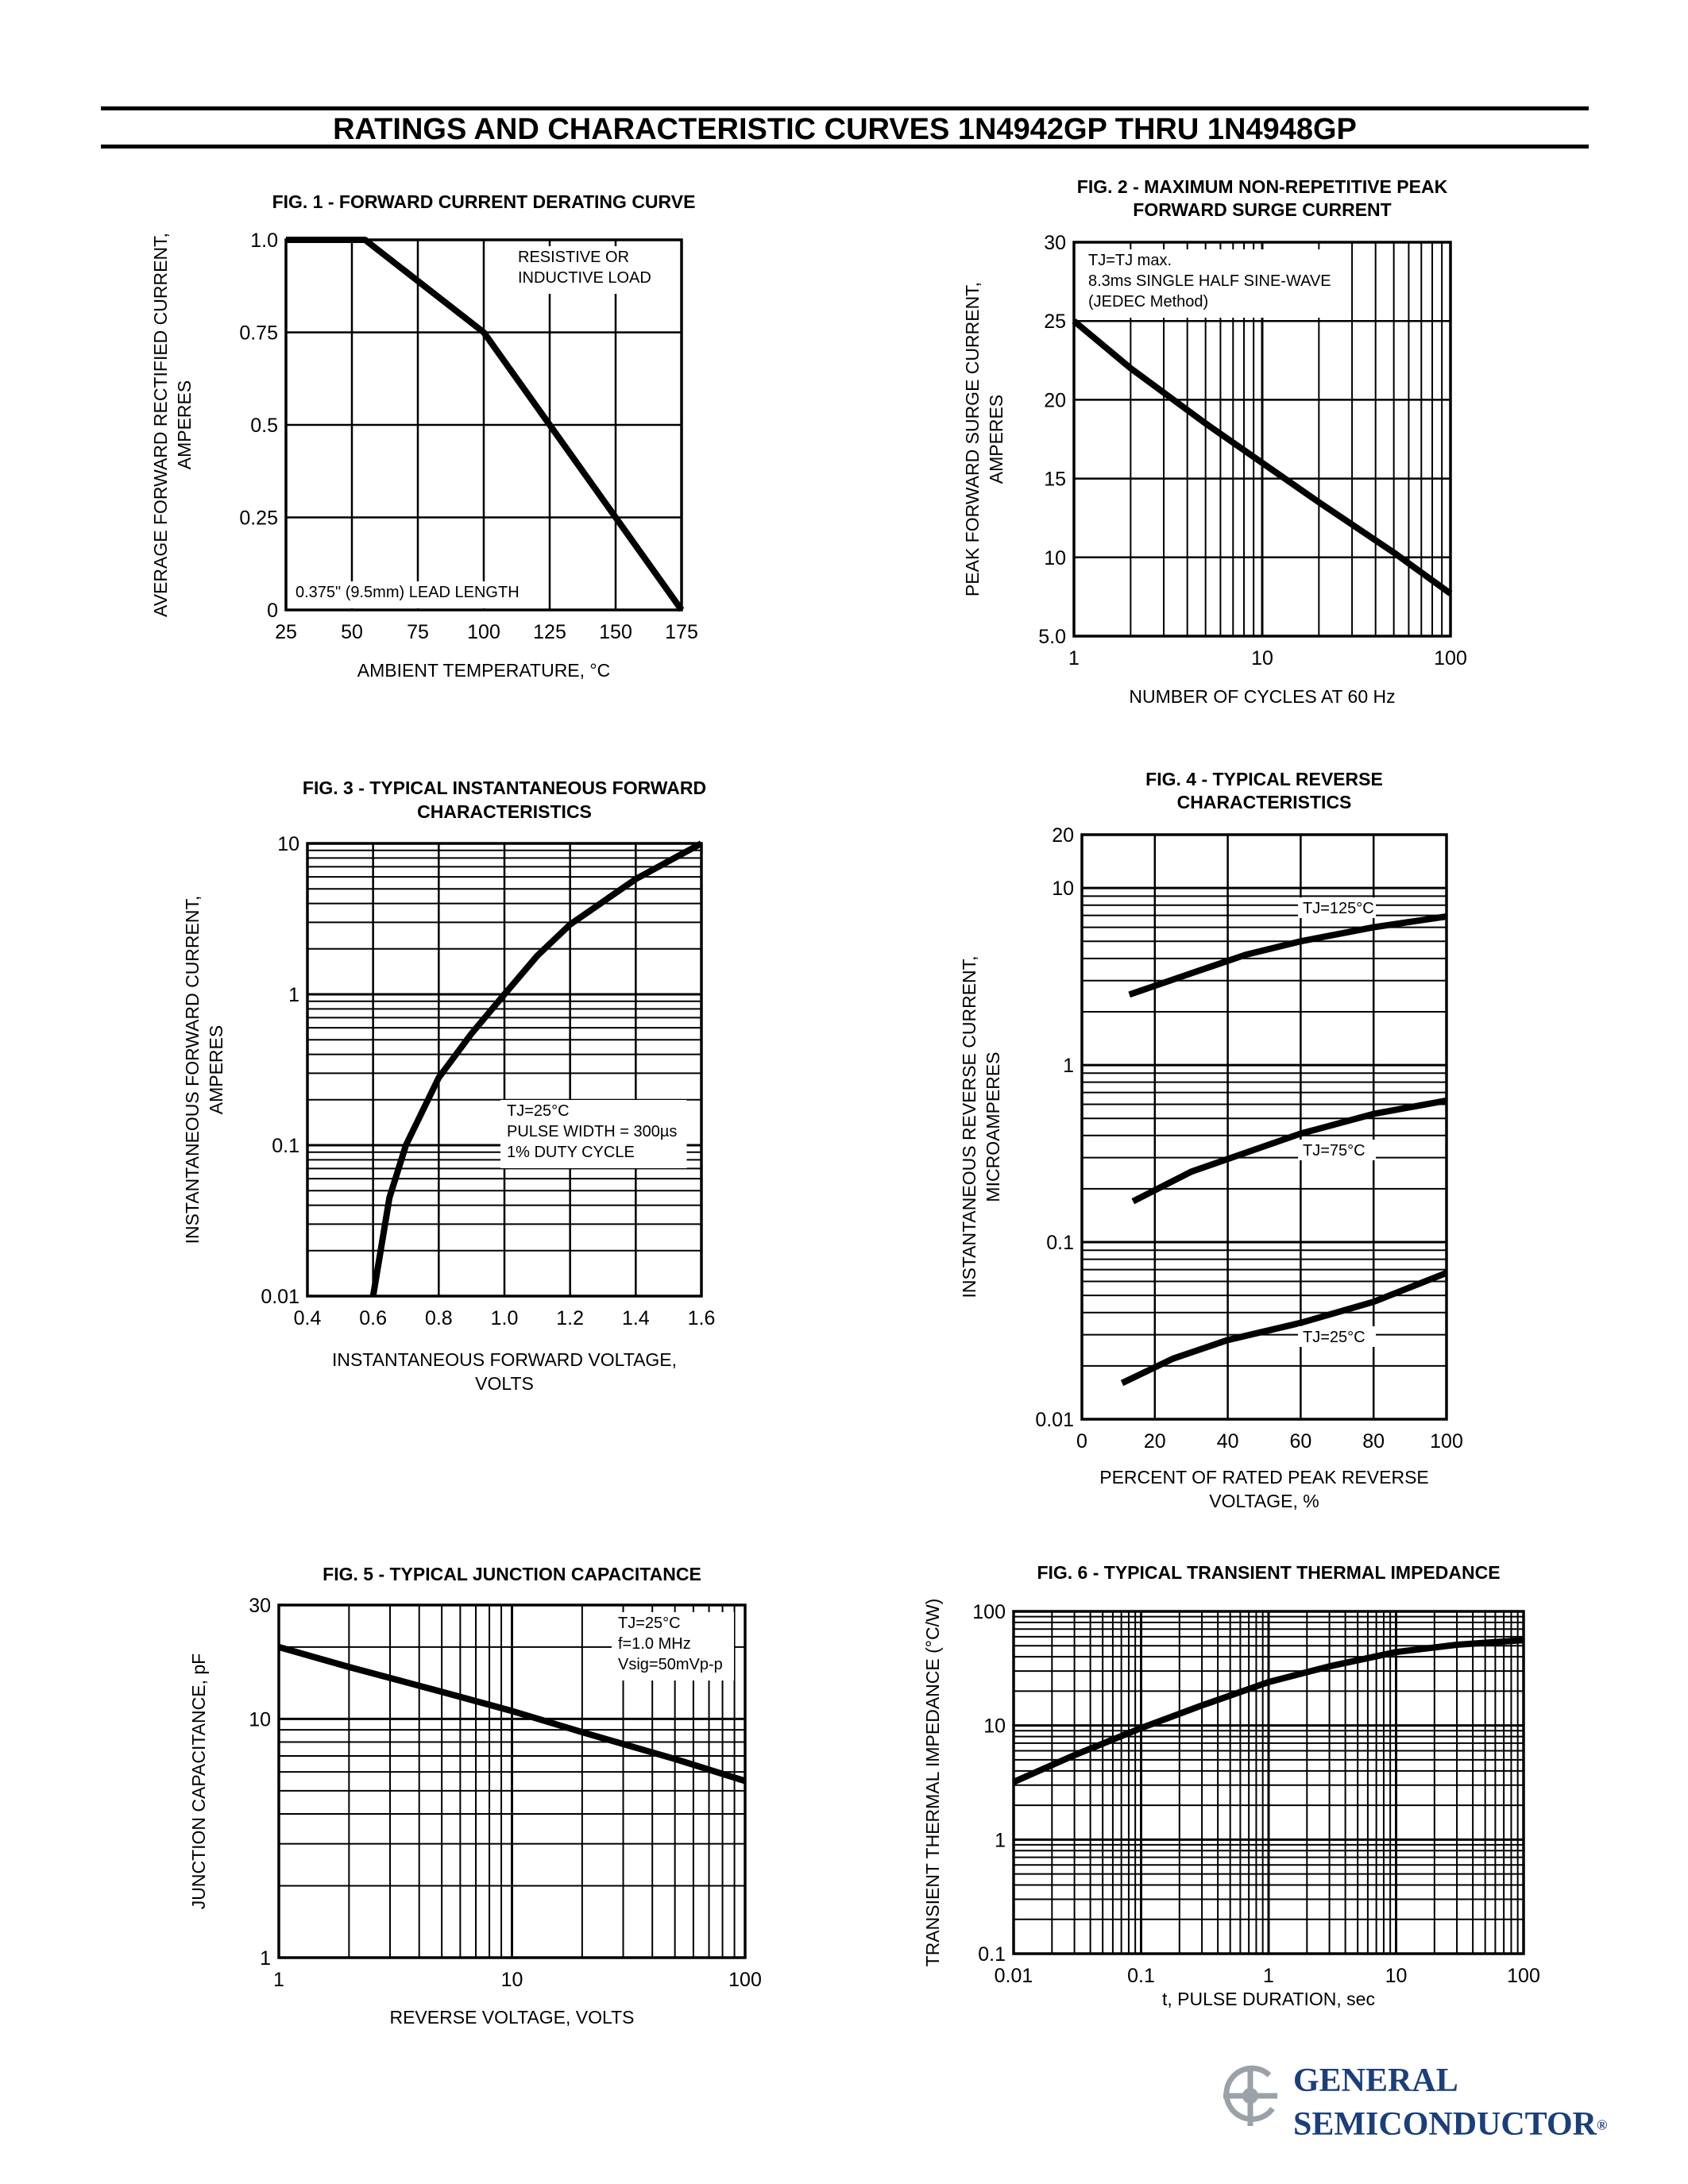 Image resolution: width=1688 pixels, height=2184 pixels. Describe the element at coordinates (616, 632) in the screenshot. I see `fig1-x-tick-label: 150` at that location.